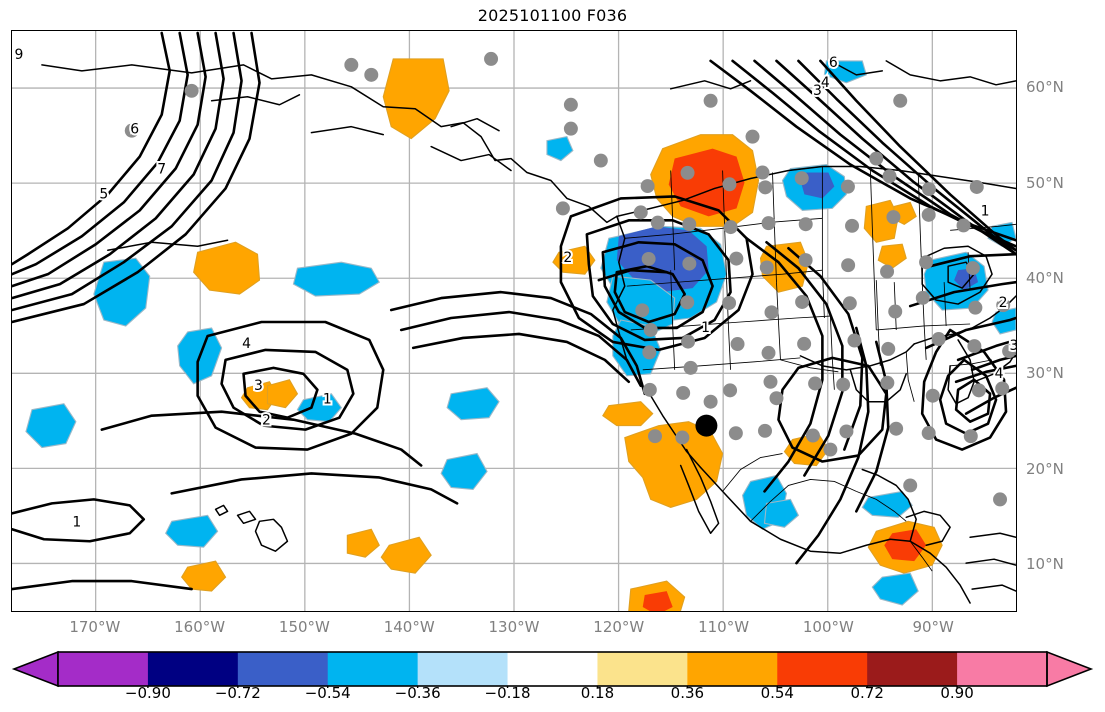  I want to click on lon-tick-label-100: 100°W, so click(828, 627).